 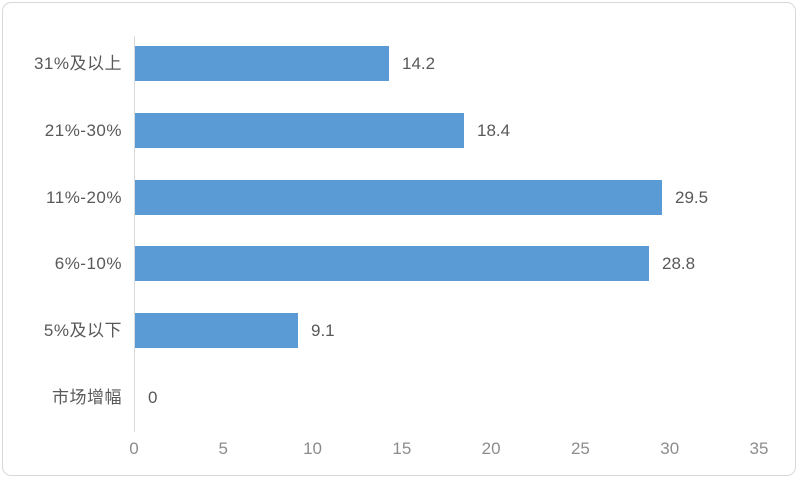 What do you see at coordinates (323, 330) in the screenshot?
I see `value-label: 9.1` at bounding box center [323, 330].